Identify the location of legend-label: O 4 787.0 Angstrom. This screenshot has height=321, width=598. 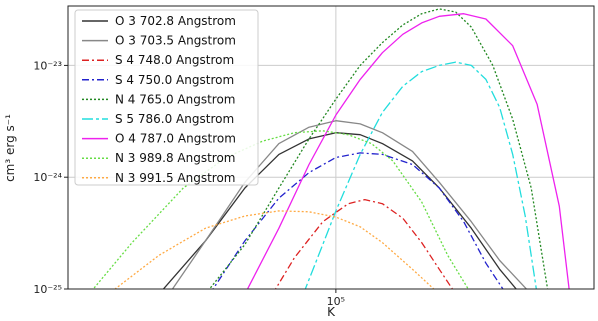
(175, 139).